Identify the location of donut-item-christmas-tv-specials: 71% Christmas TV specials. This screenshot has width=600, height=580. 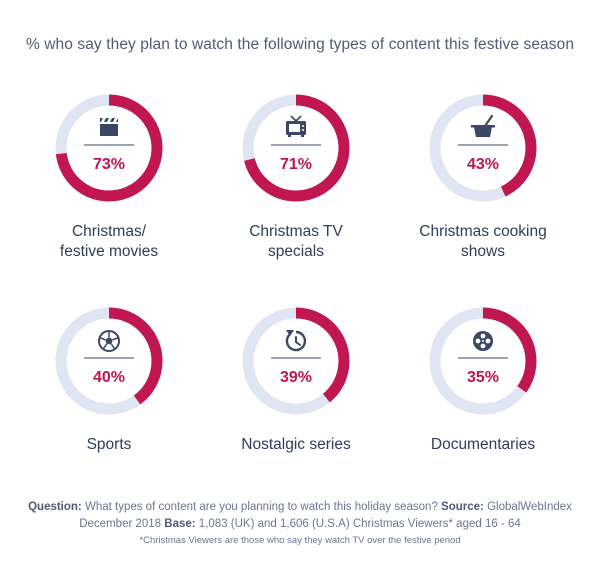
(296, 175).